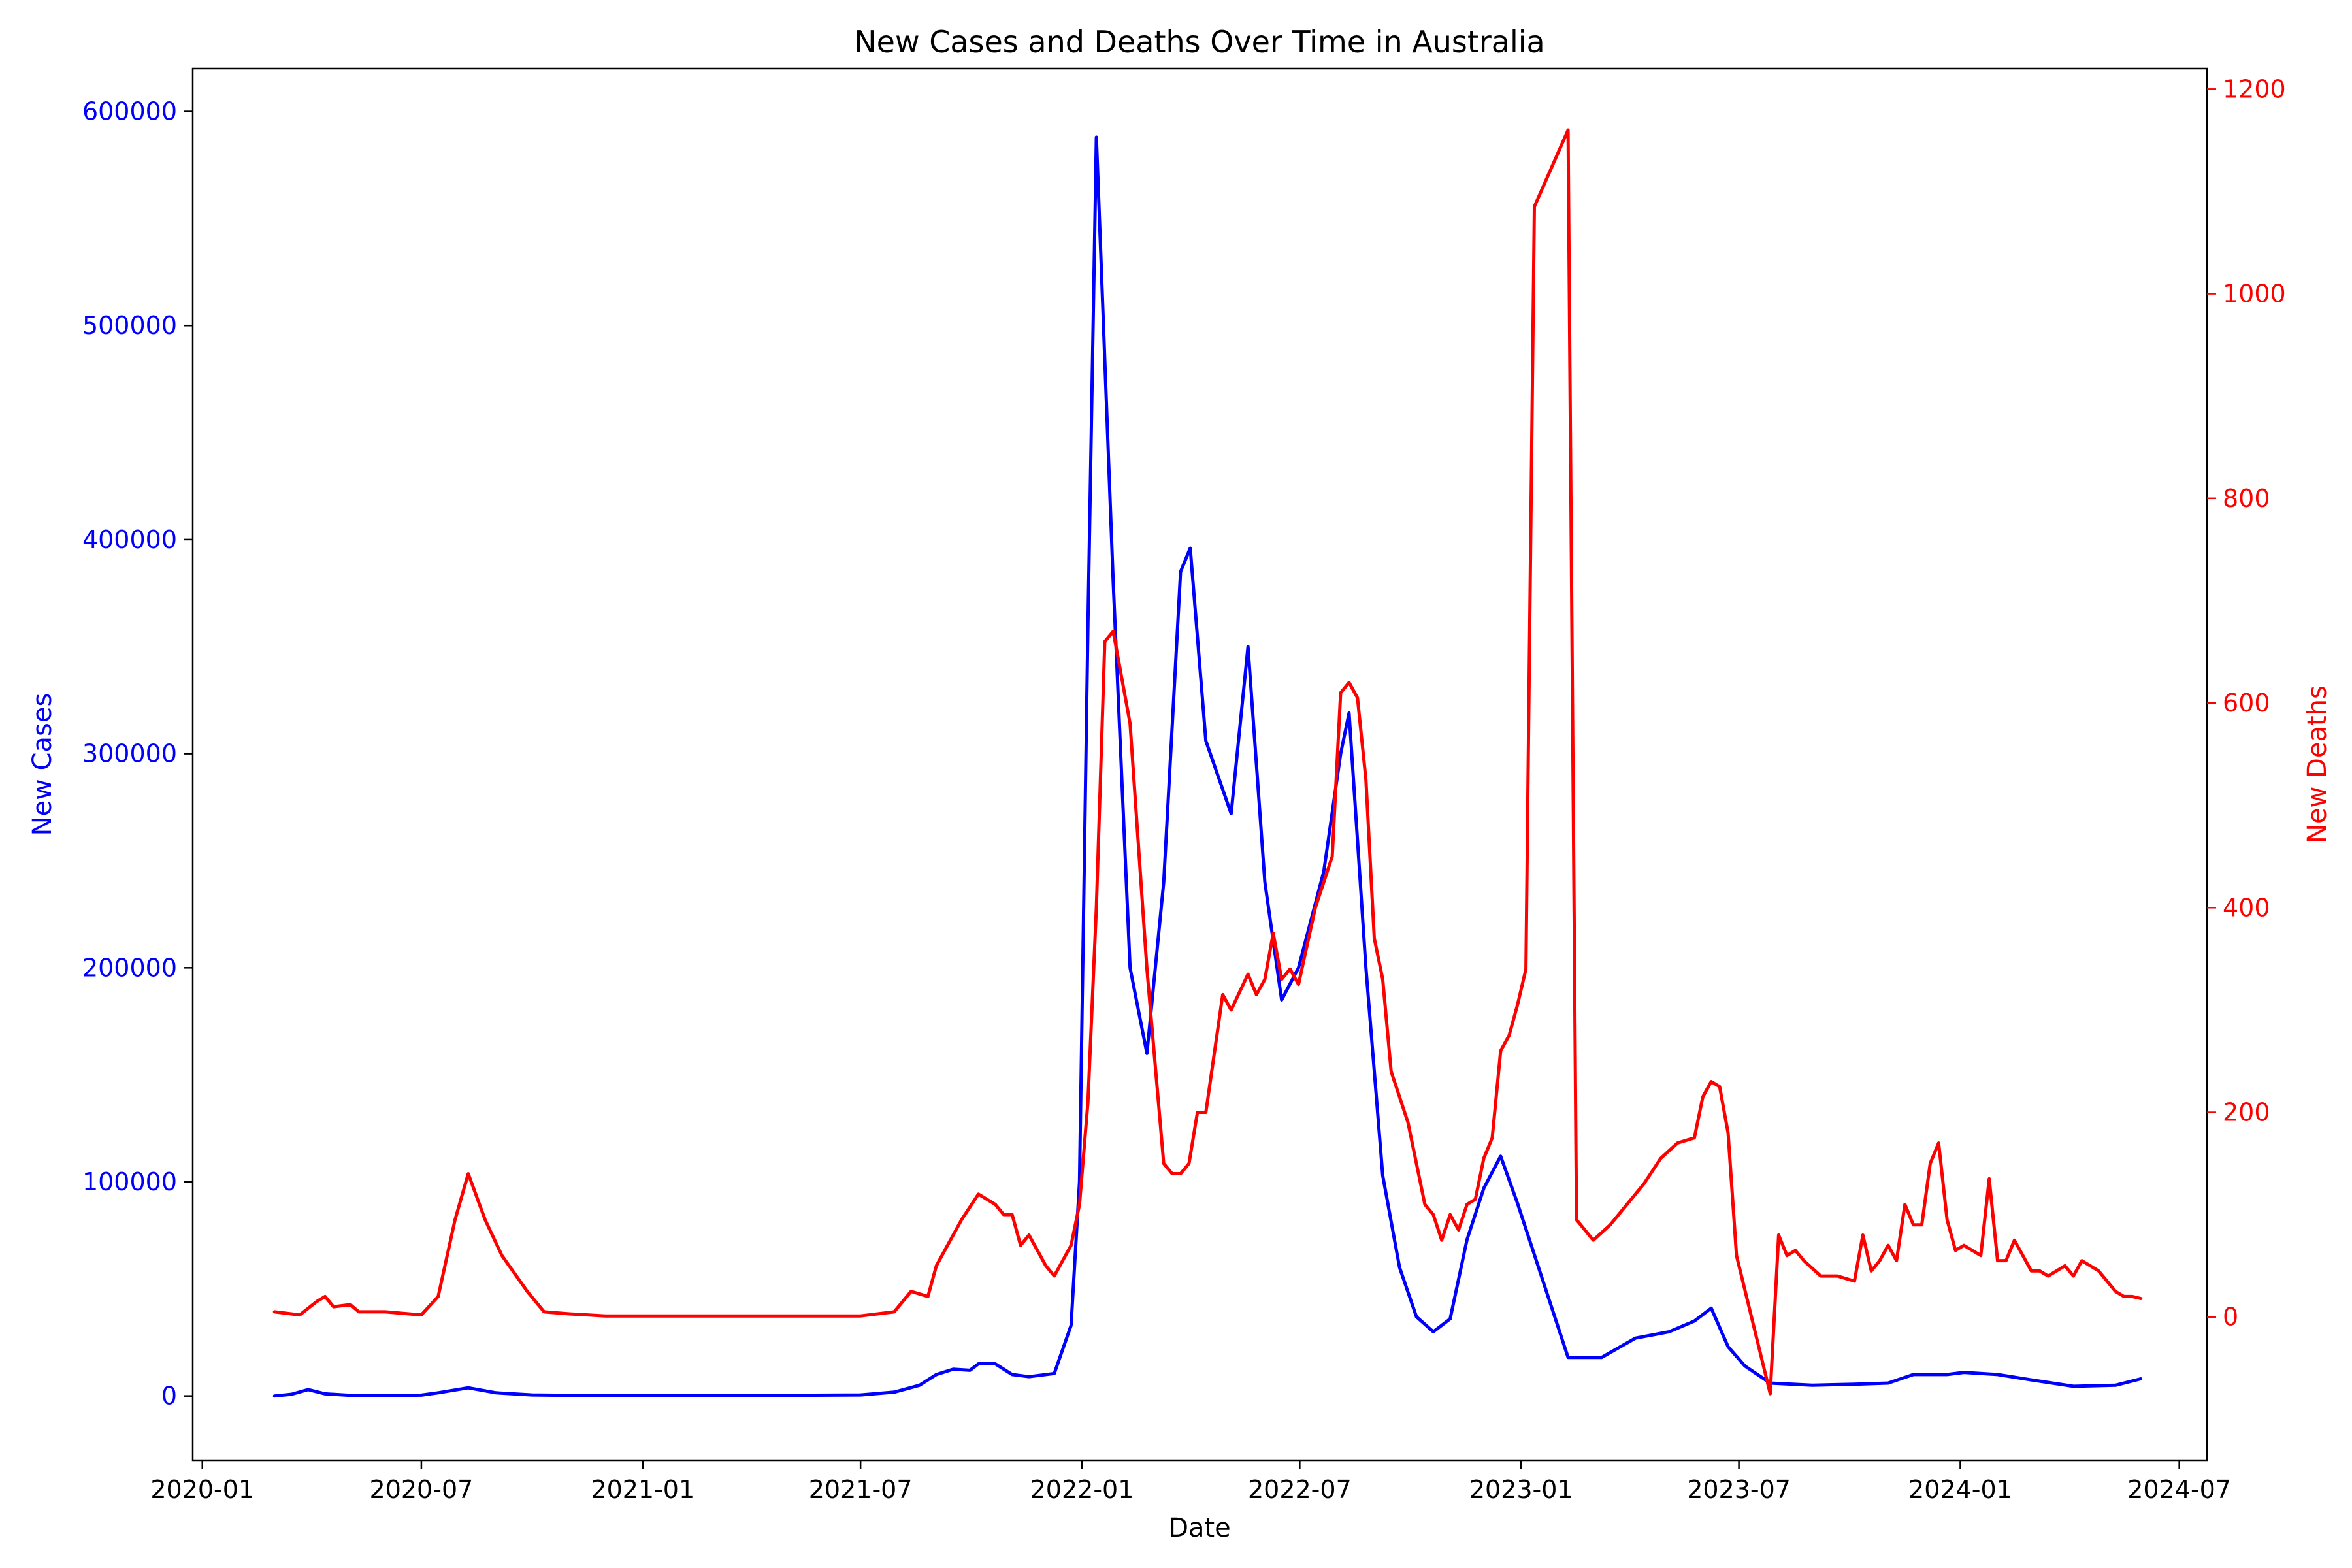  What do you see at coordinates (2254, 88) in the screenshot?
I see `y-tick-label-right: 1200` at bounding box center [2254, 88].